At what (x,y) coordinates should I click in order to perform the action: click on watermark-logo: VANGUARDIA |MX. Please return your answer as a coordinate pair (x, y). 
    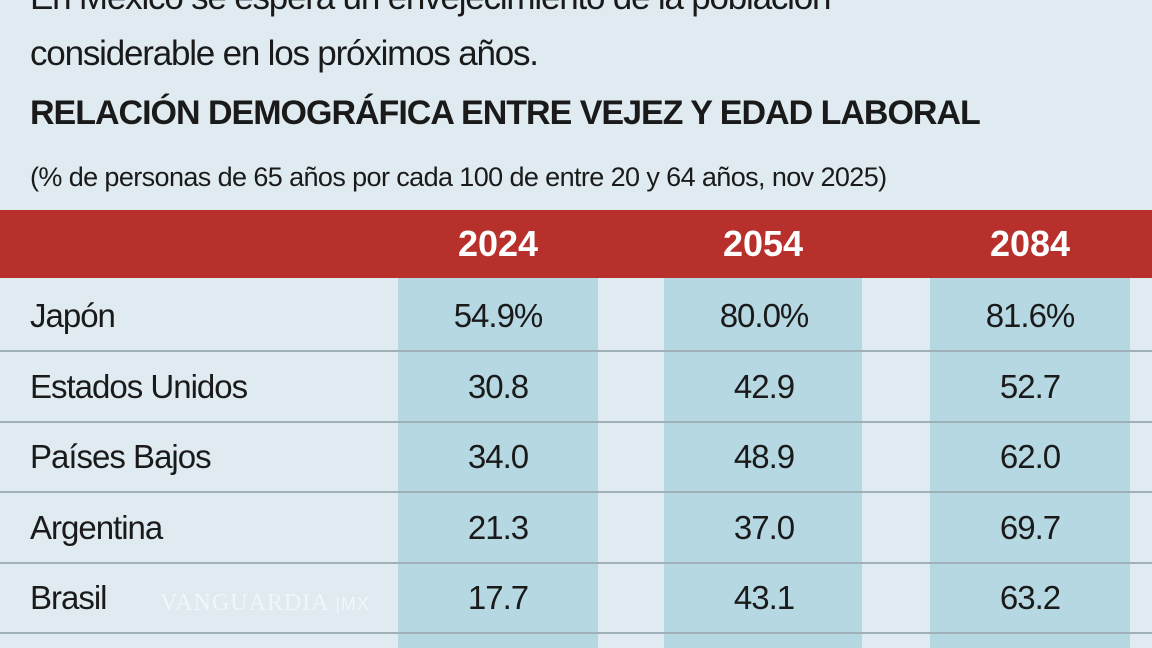
    Looking at the image, I should click on (265, 603).